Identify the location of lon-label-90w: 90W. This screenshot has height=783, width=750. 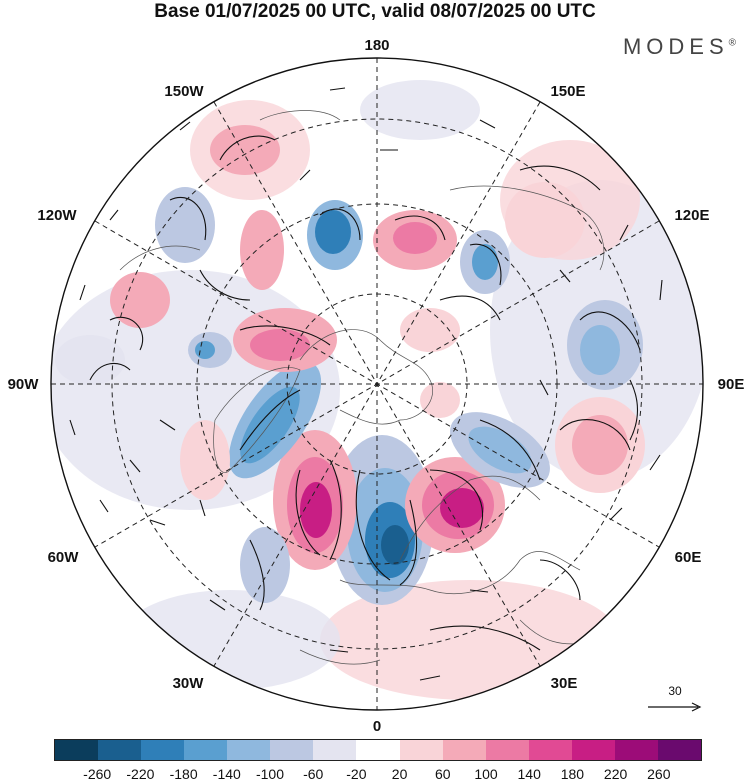
(24, 384).